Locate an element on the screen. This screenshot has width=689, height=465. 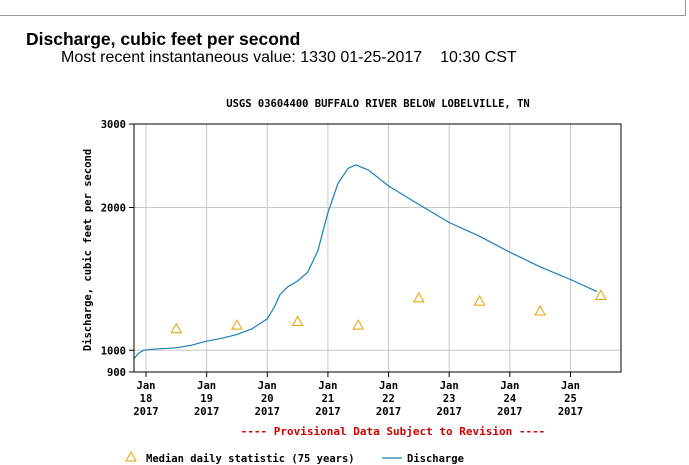
x-tick-label: 18 is located at coordinates (146, 399).